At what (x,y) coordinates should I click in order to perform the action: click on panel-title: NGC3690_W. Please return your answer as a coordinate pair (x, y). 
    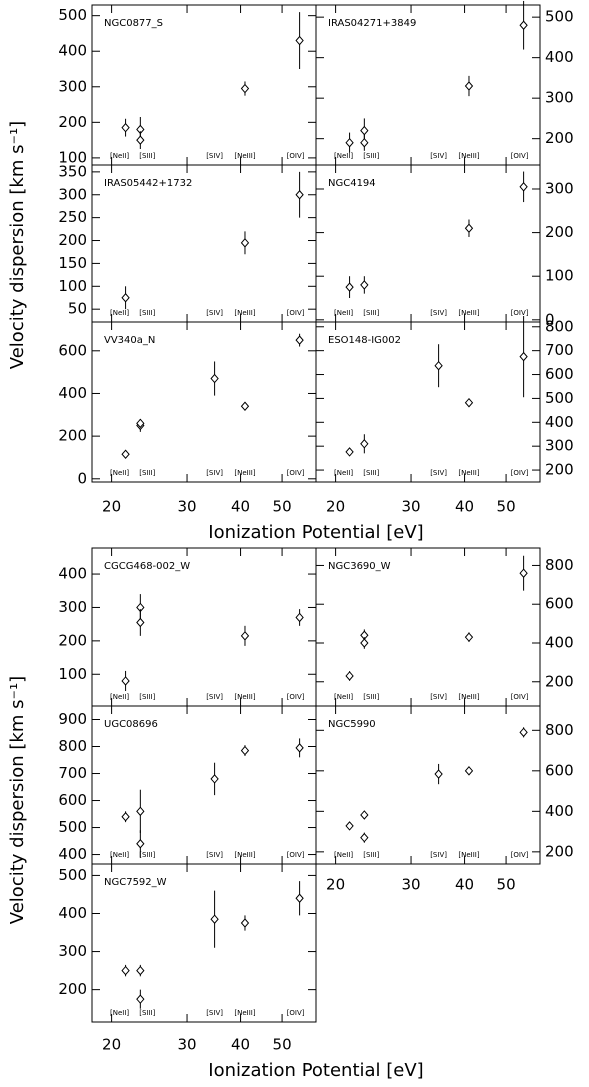
    Looking at the image, I should click on (359, 566).